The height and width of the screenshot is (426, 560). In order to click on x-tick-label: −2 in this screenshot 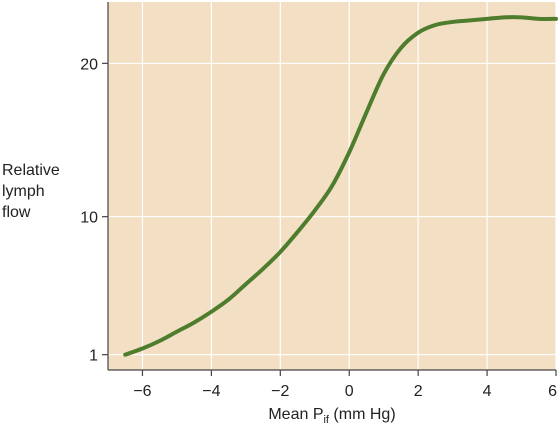, I will do `click(280, 391)`.